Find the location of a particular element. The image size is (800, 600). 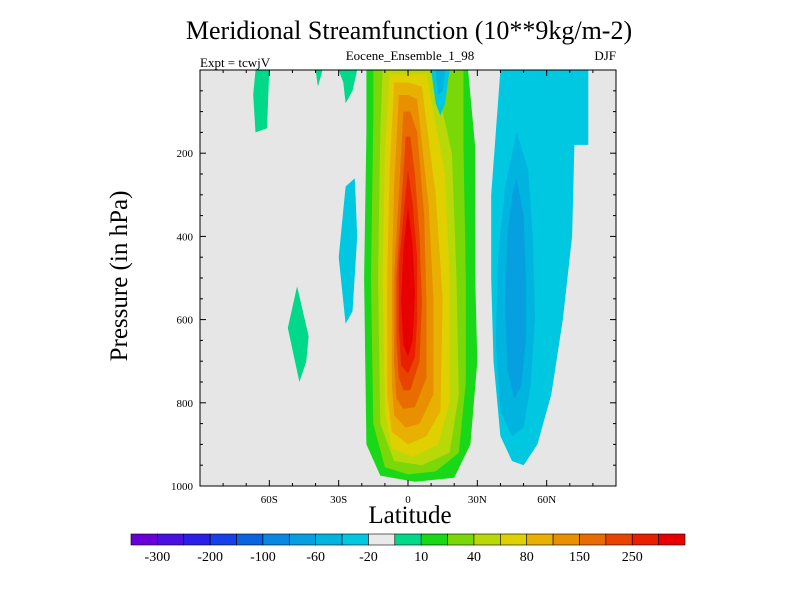

x-tick-label: 30N is located at coordinates (477, 500).